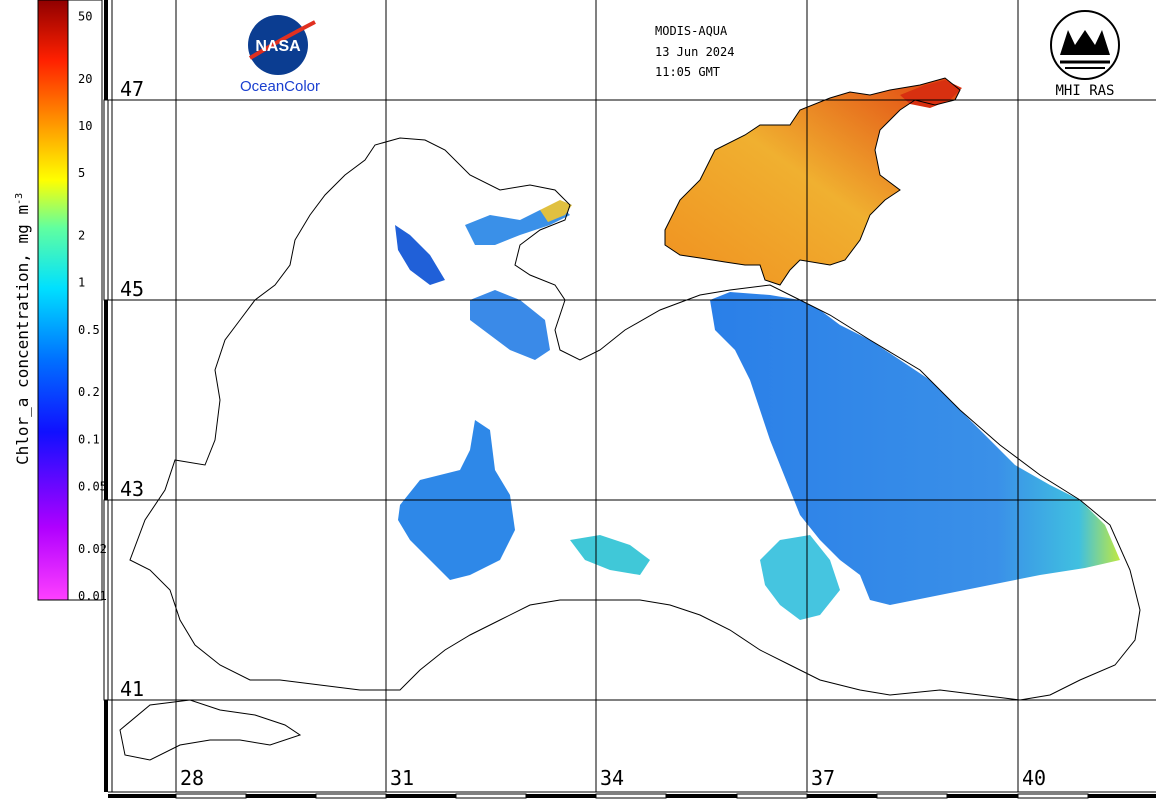  Describe the element at coordinates (1034, 778) in the screenshot. I see `lon-label-40: 40` at that location.